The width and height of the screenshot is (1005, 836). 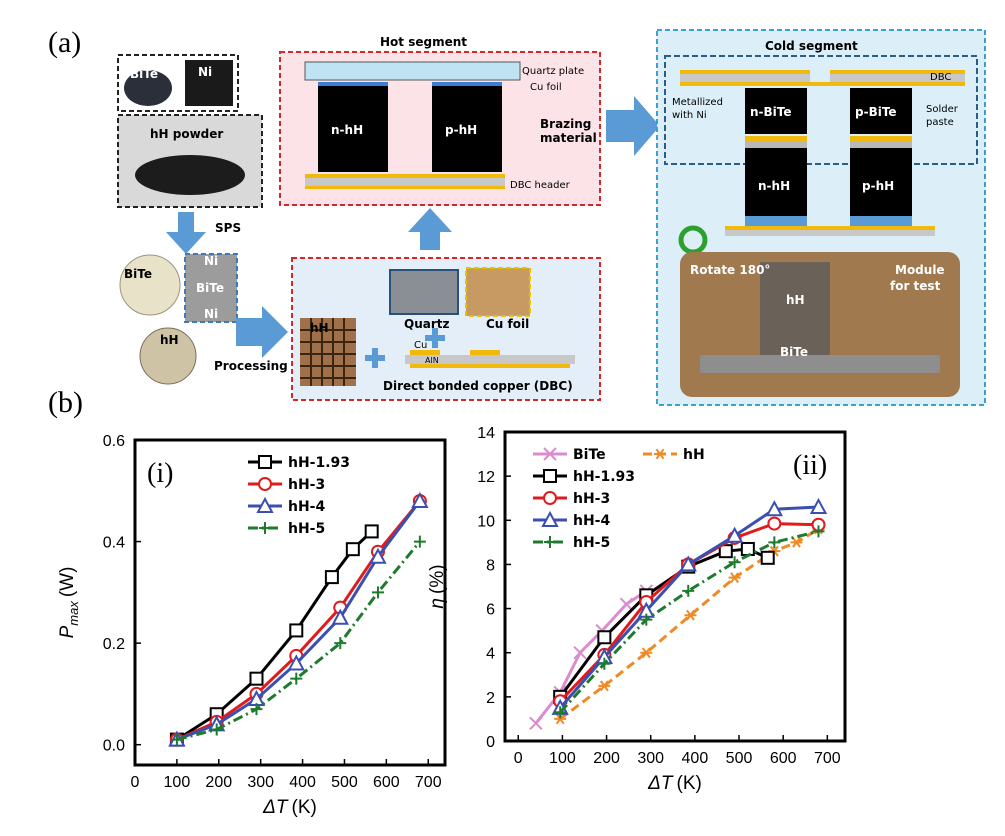 What do you see at coordinates (694, 455) in the screenshot?
I see `legend-label: hH` at bounding box center [694, 455].